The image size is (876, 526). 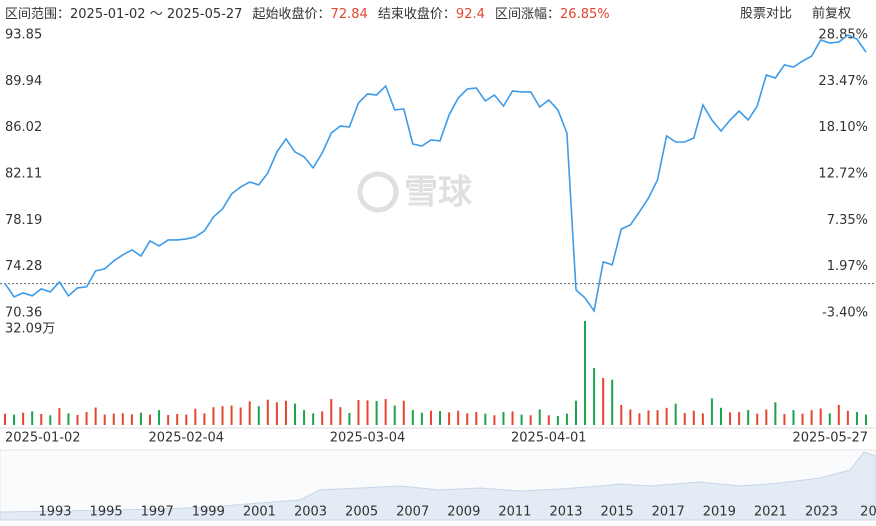 I want to click on y2-tick-label: 23.47%, so click(x=843, y=81).